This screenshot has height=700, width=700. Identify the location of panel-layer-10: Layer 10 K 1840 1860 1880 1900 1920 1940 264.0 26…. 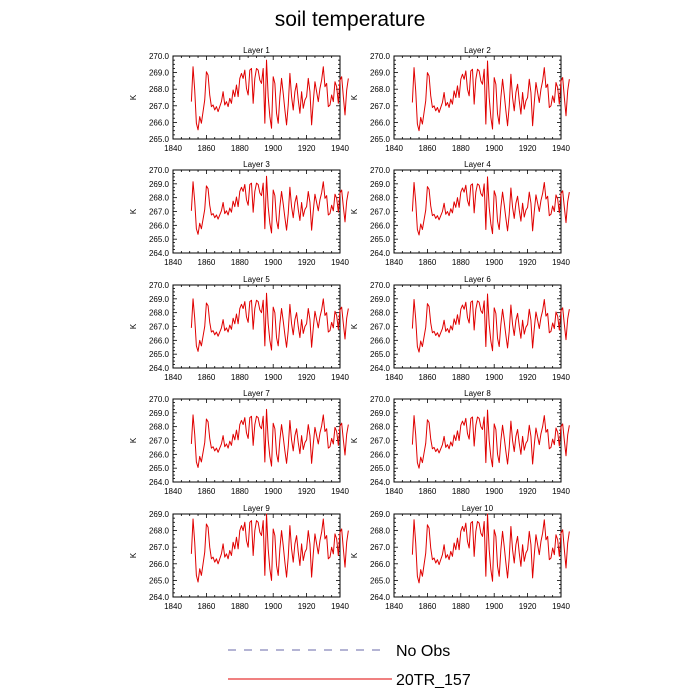
(460, 557).